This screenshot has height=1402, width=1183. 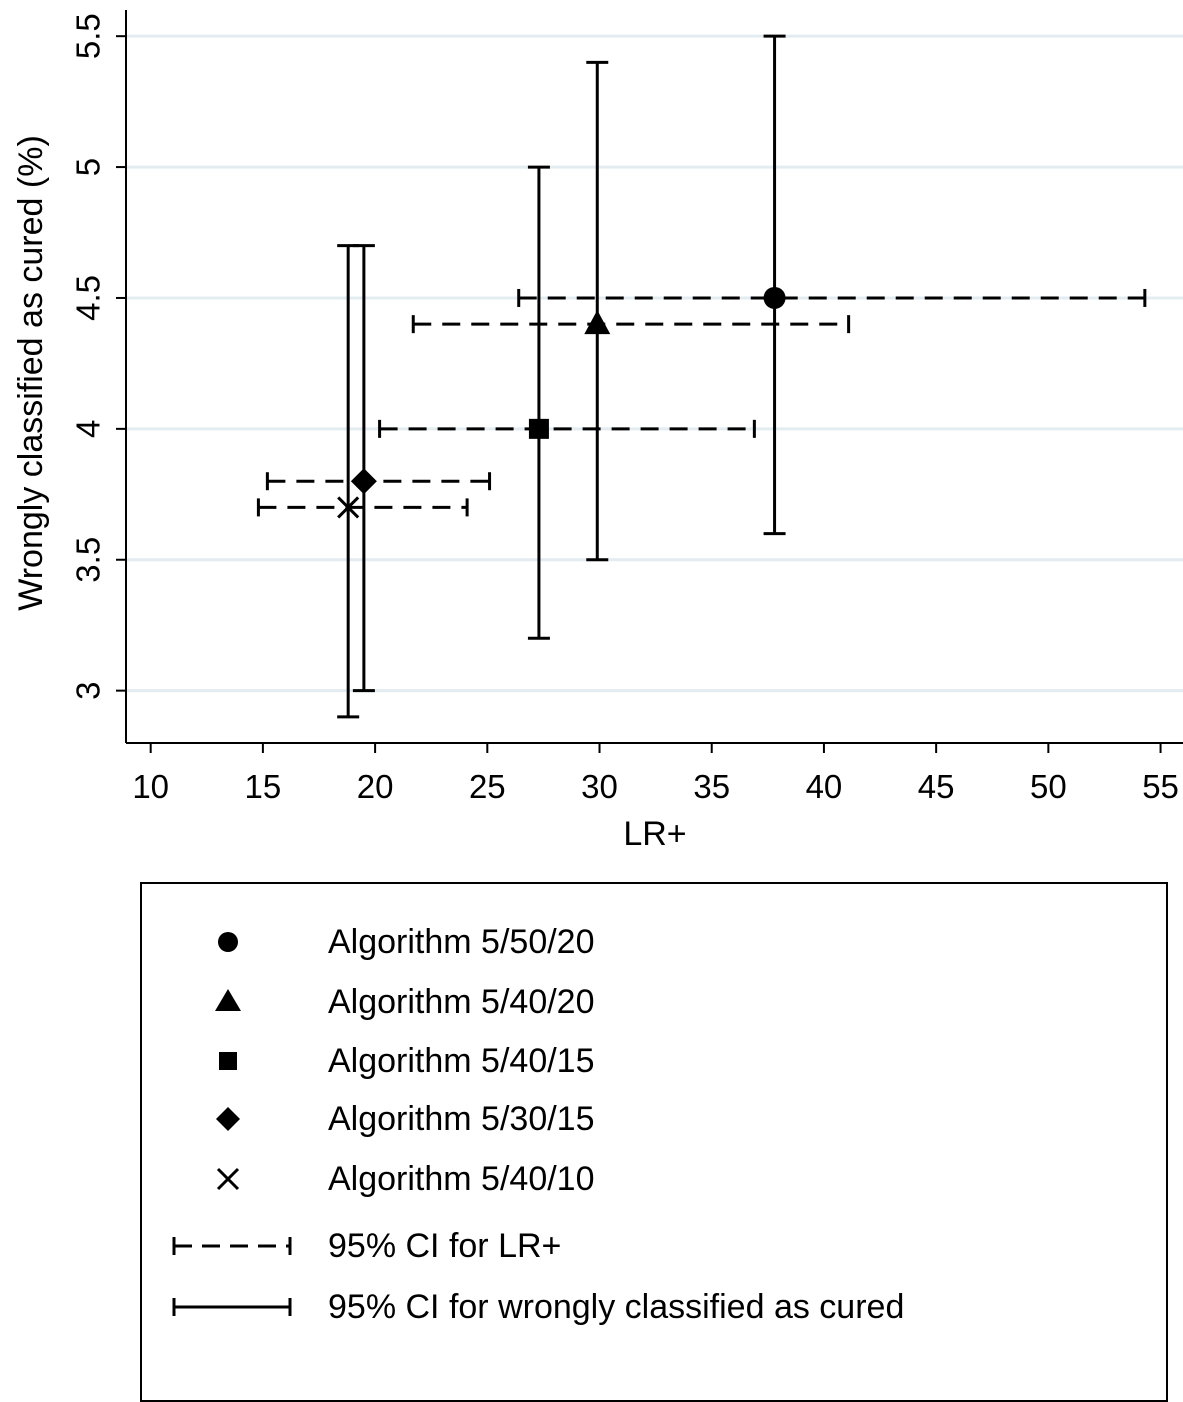 I want to click on dashed-ci-icon, so click(x=232, y=1246).